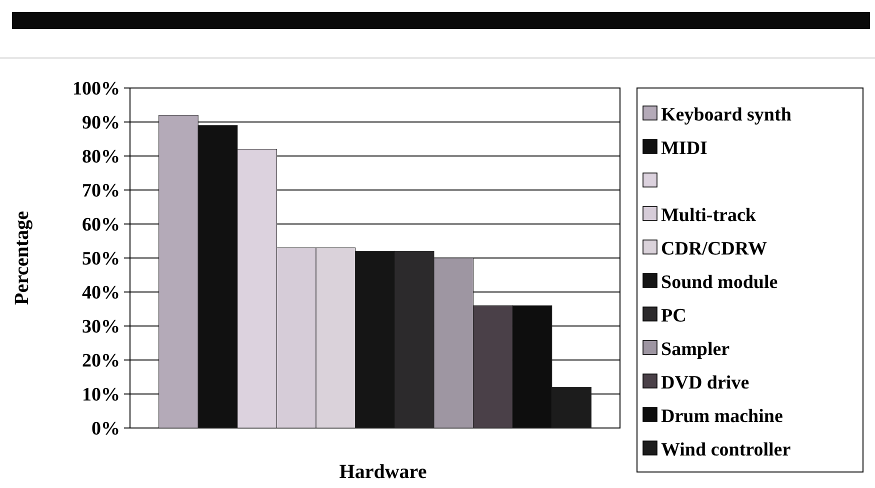  What do you see at coordinates (695, 349) in the screenshot?
I see `legend-label: Sampler` at bounding box center [695, 349].